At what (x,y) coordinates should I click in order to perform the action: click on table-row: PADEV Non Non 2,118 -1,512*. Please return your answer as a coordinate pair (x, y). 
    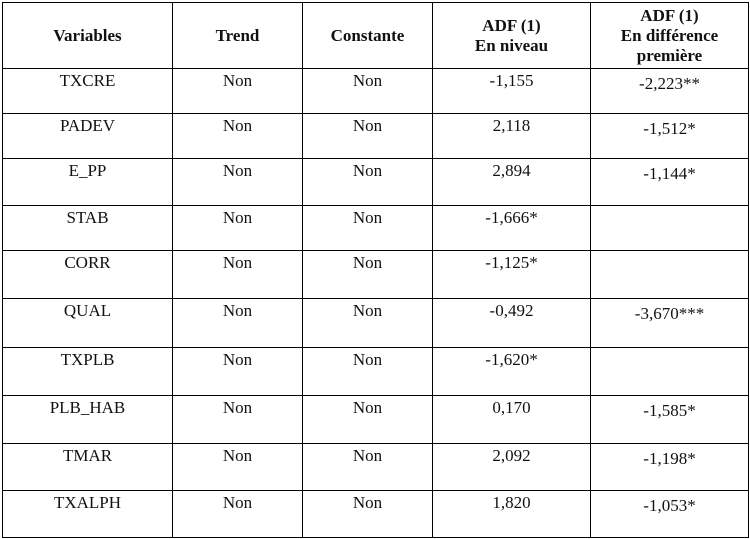
    Looking at the image, I should click on (375, 136).